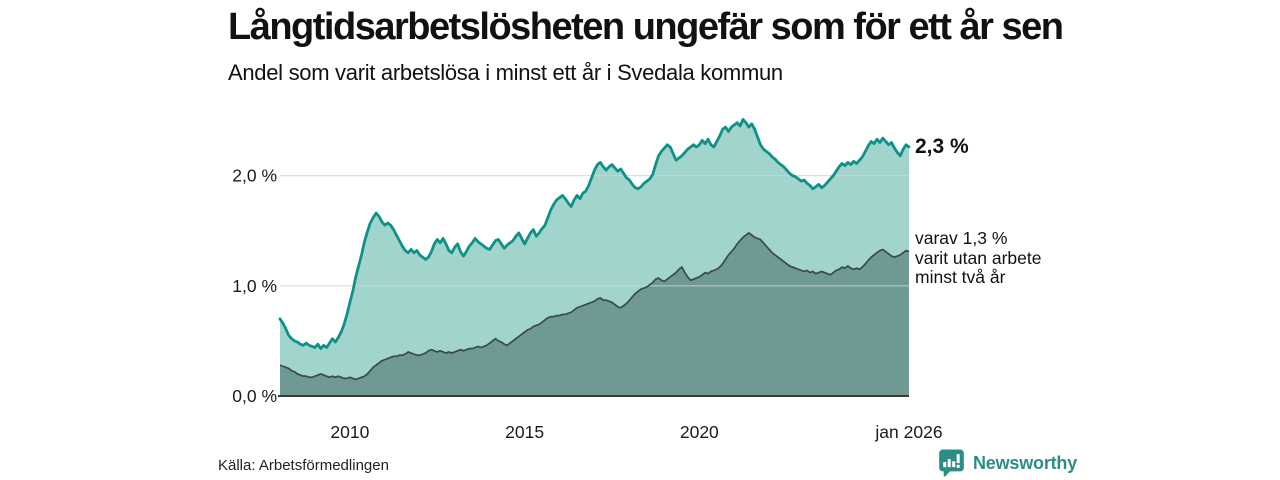 The width and height of the screenshot is (1280, 480). Describe the element at coordinates (1025, 462) in the screenshot. I see `newsworthy-logo-text: Newsworthy` at that location.